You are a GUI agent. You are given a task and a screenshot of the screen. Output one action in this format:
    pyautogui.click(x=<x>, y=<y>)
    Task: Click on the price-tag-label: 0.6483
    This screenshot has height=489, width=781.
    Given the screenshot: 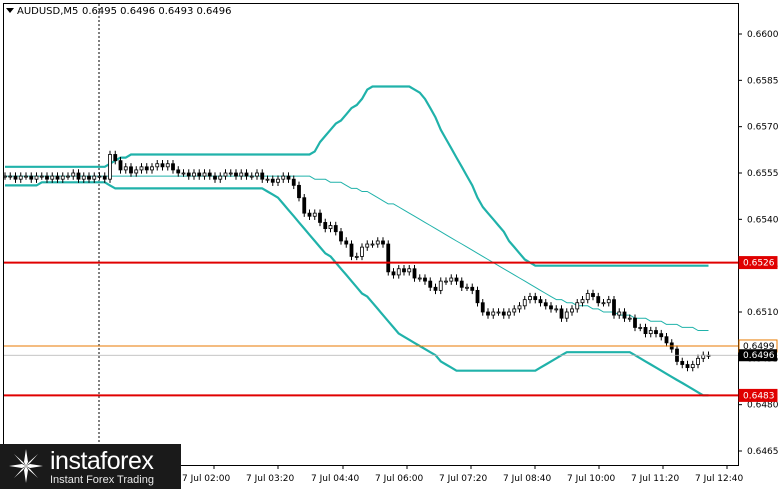 What is the action you would take?
    pyautogui.click(x=759, y=396)
    